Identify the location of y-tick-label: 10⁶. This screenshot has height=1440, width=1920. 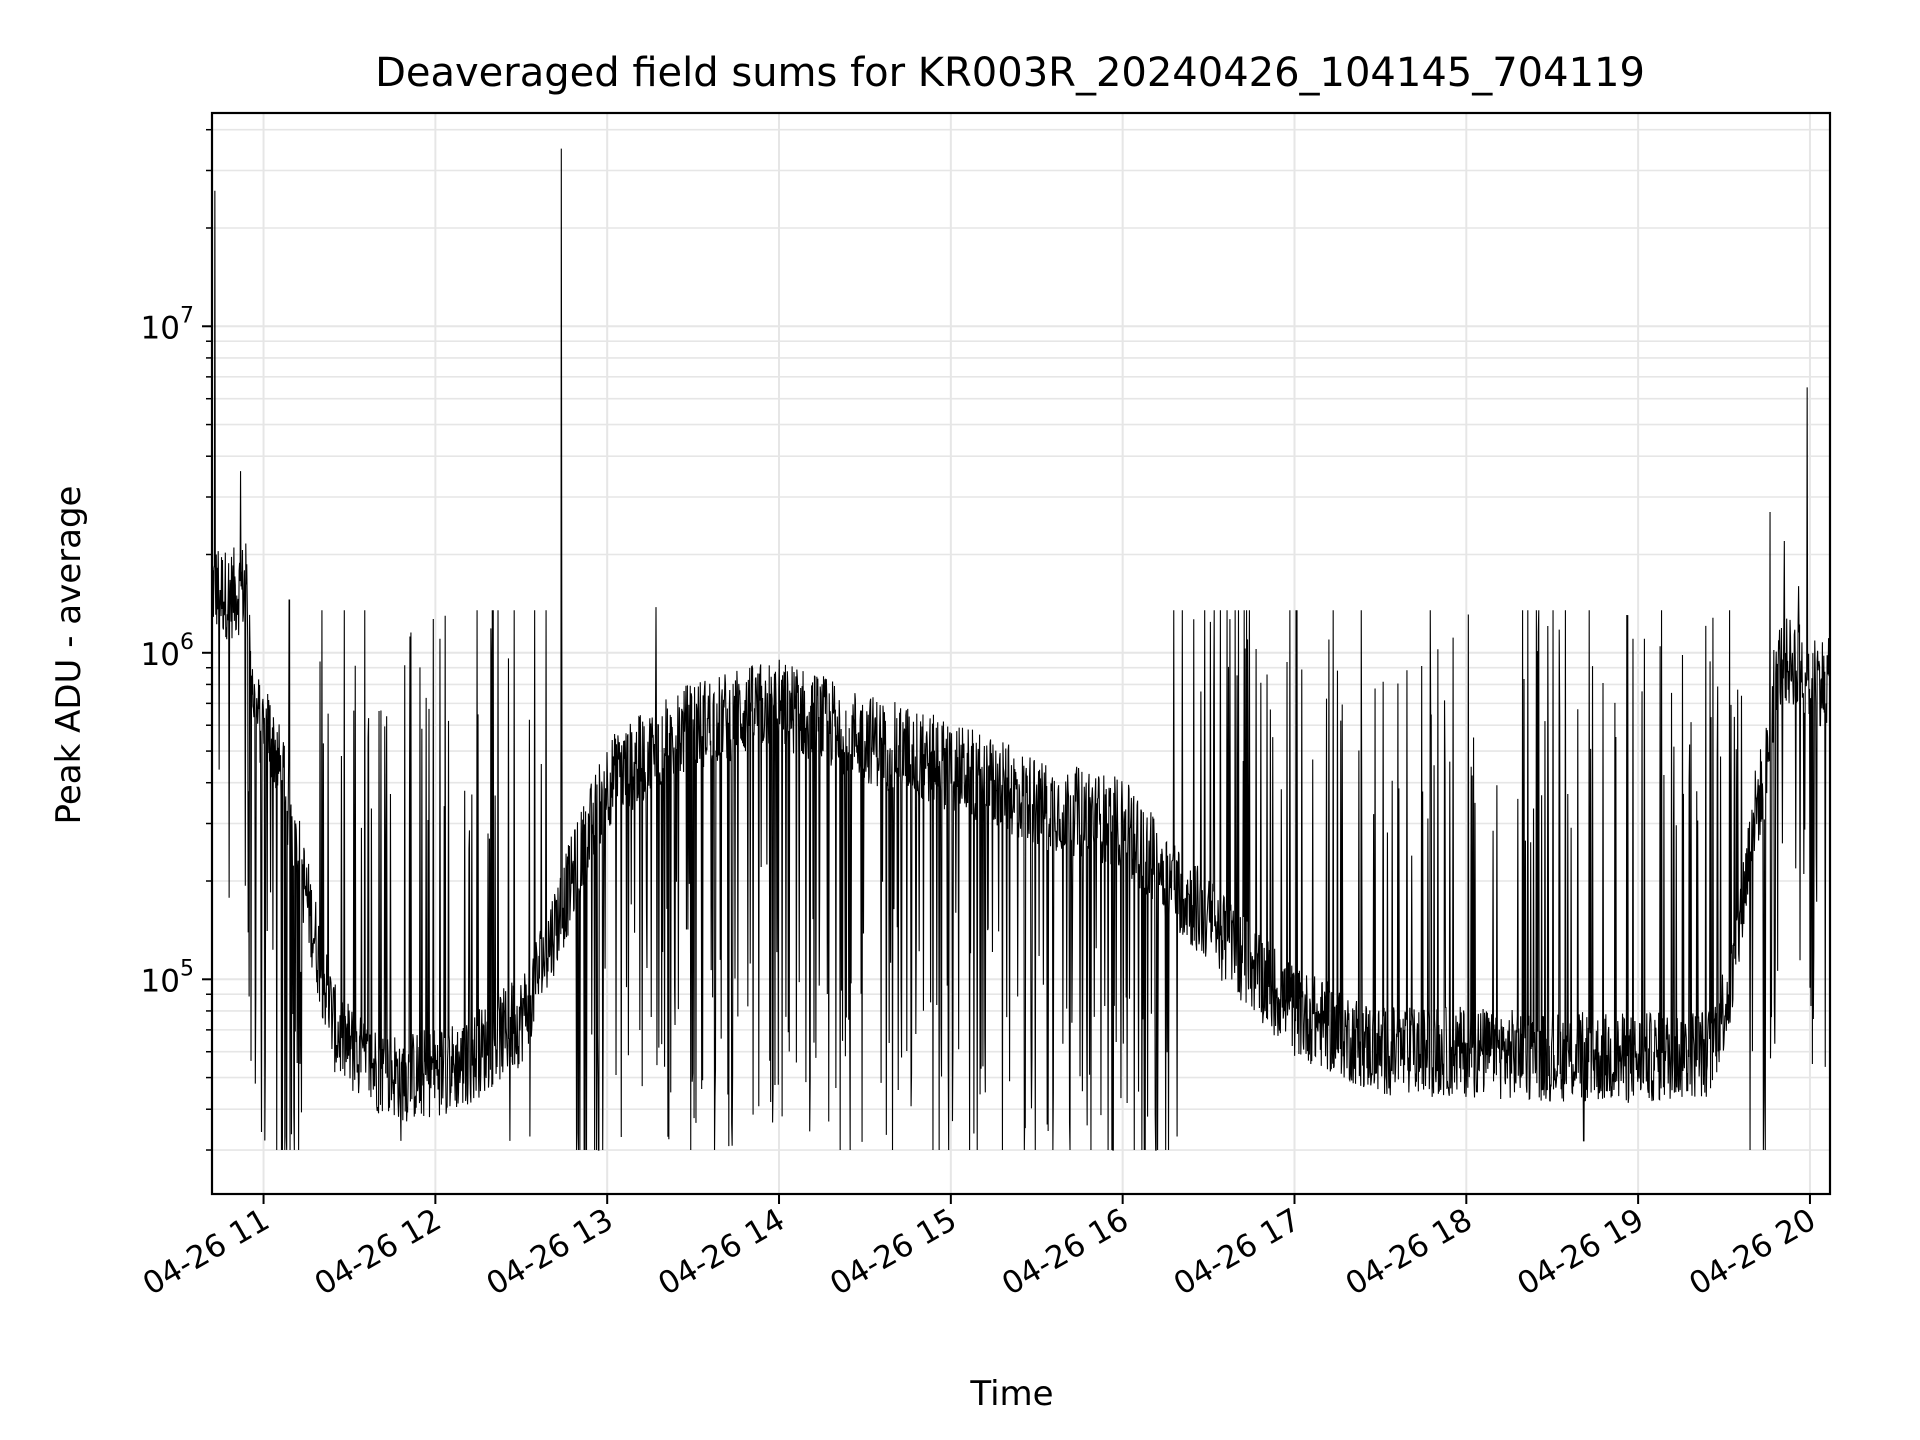
(167, 651).